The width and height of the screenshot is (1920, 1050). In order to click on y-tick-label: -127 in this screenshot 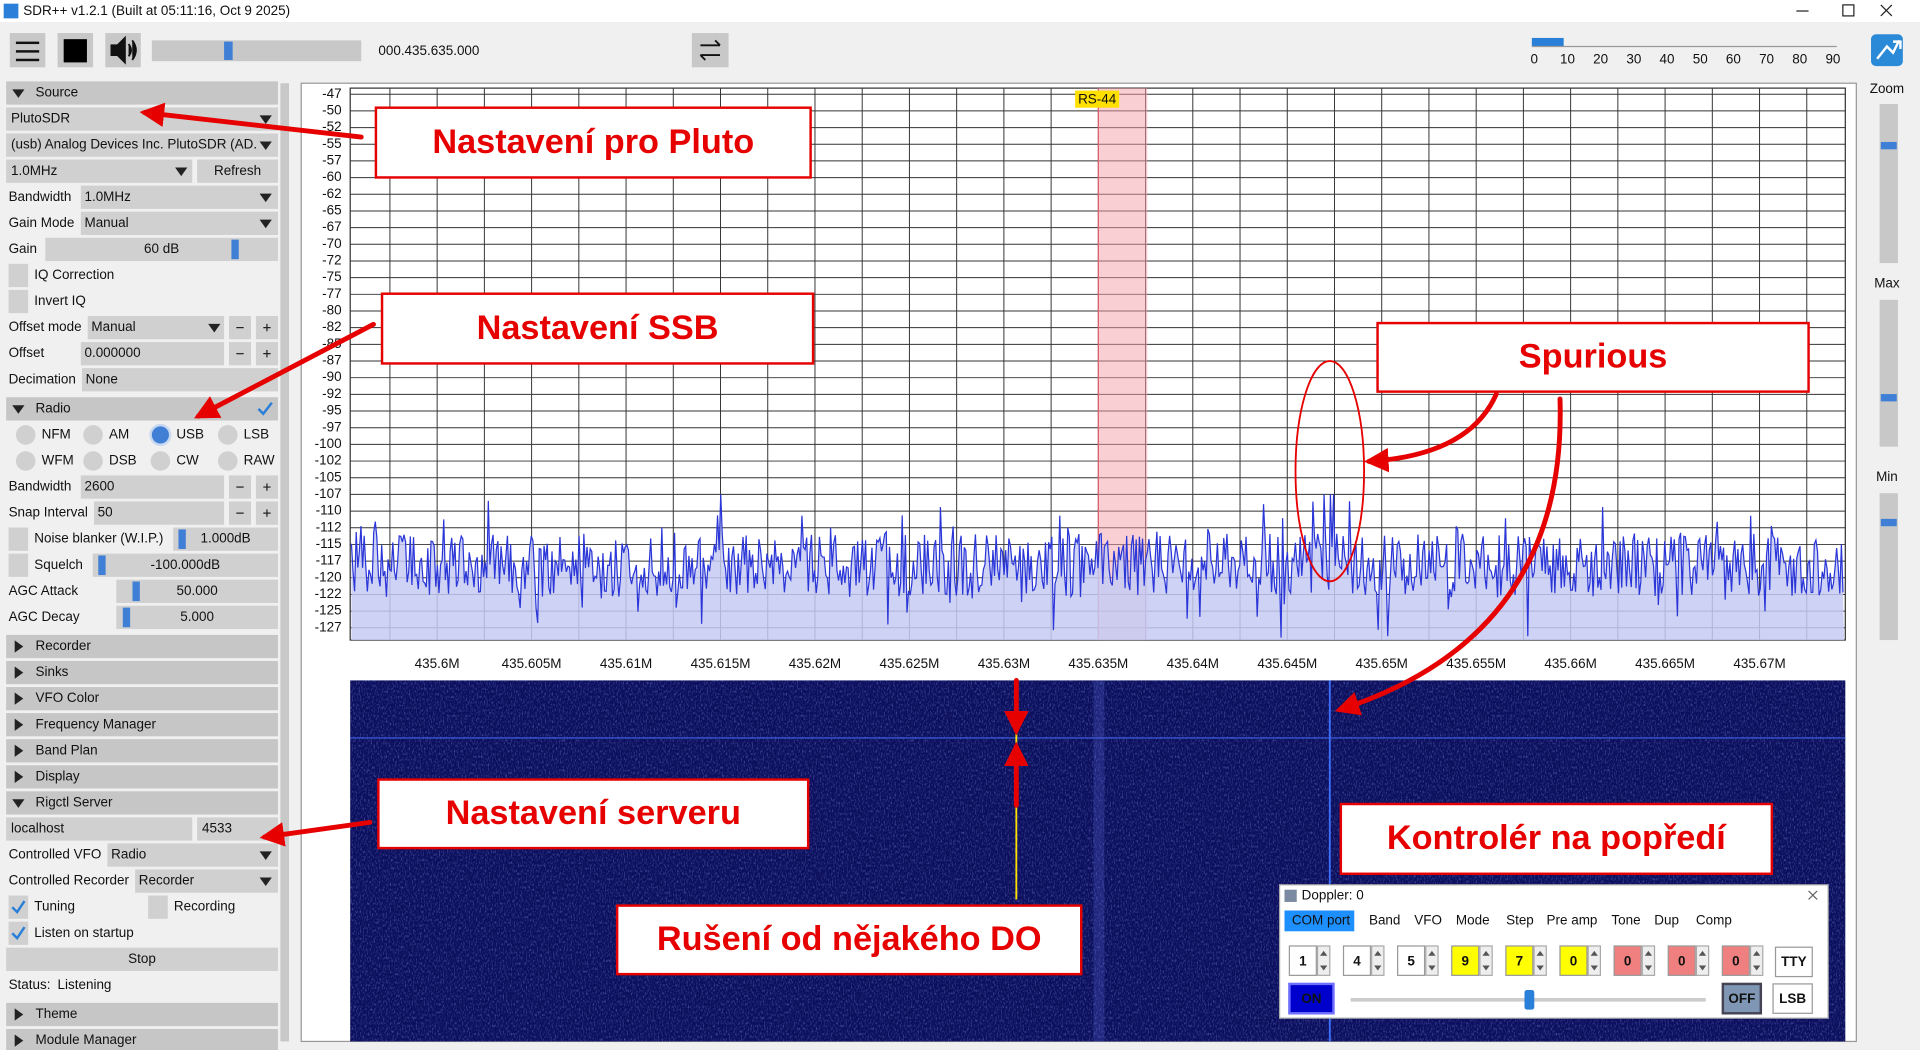, I will do `click(328, 626)`.